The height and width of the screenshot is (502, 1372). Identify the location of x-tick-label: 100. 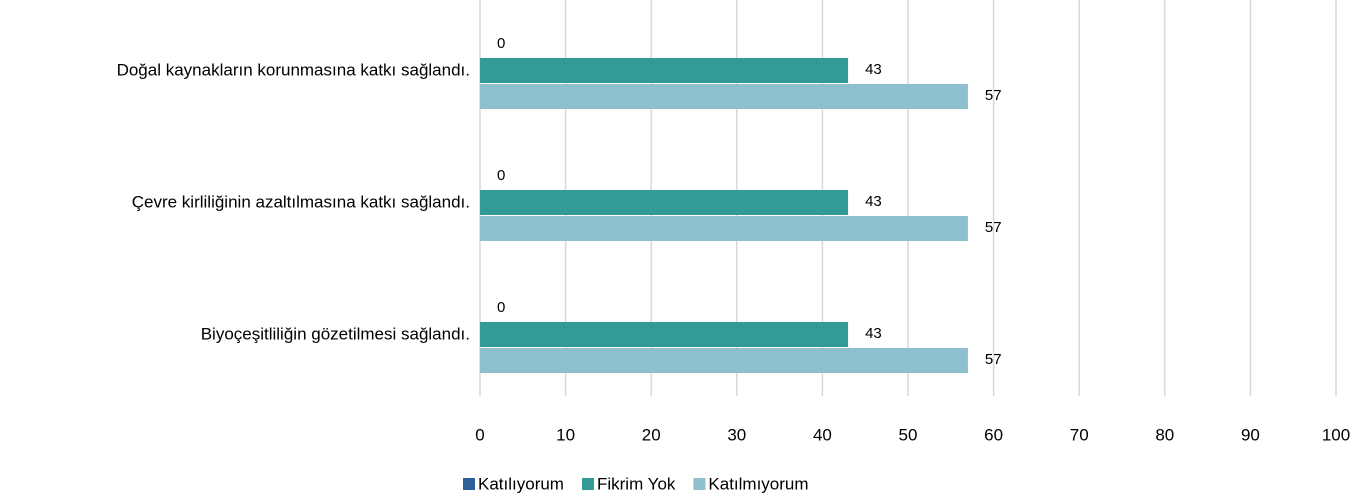
(1336, 434).